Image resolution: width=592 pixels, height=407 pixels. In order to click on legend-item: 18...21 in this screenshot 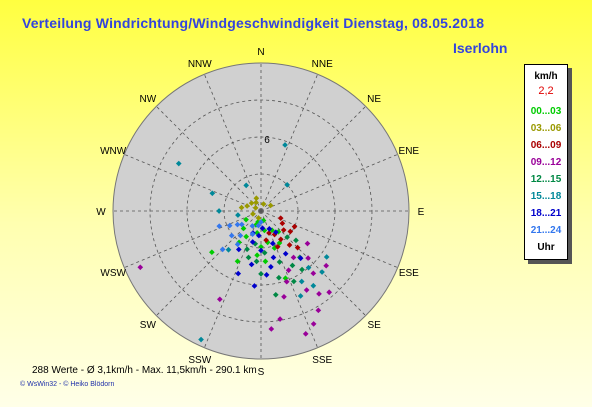, I will do `click(546, 213)`.